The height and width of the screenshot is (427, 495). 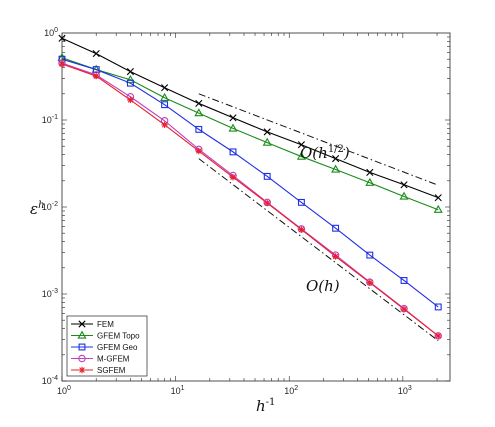 What do you see at coordinates (41, 205) in the screenshot?
I see `y-axis-label-sup: h` at bounding box center [41, 205].